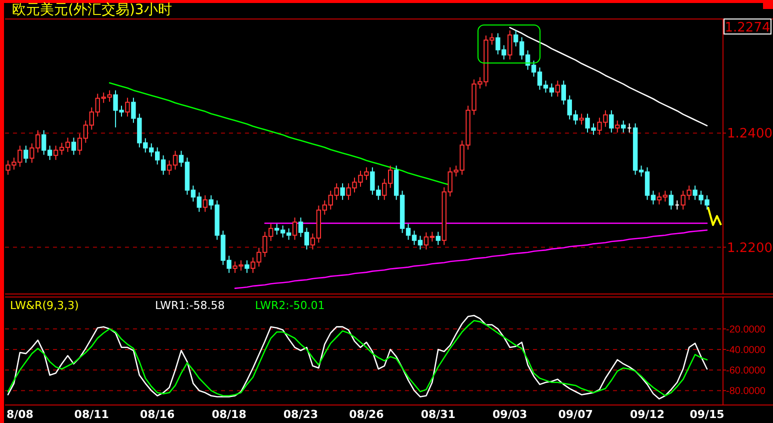 Image resolution: width=773 pixels, height=423 pixels. What do you see at coordinates (747, 28) in the screenshot?
I see `text: 1.2274` at bounding box center [747, 28].